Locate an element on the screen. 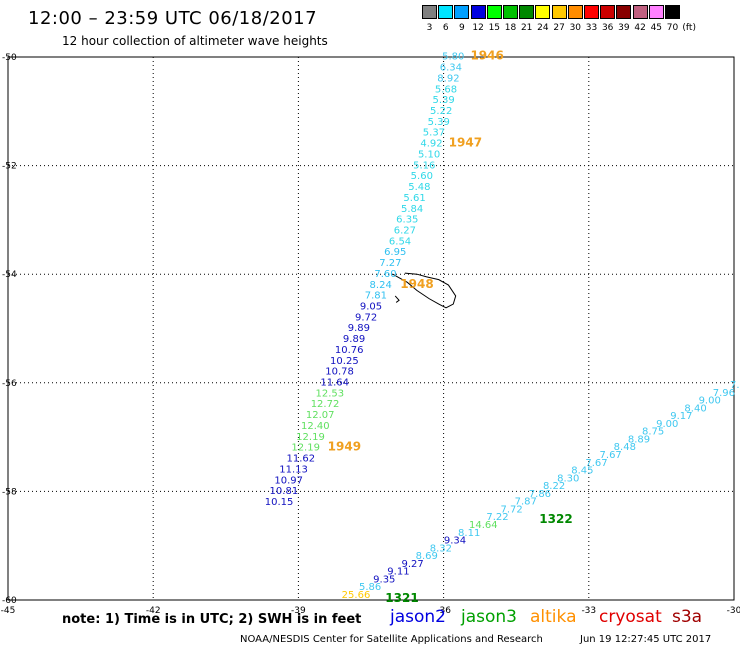 The width and height of the screenshot is (740, 650). track-a-wave-label: 10.97 is located at coordinates (288, 480).